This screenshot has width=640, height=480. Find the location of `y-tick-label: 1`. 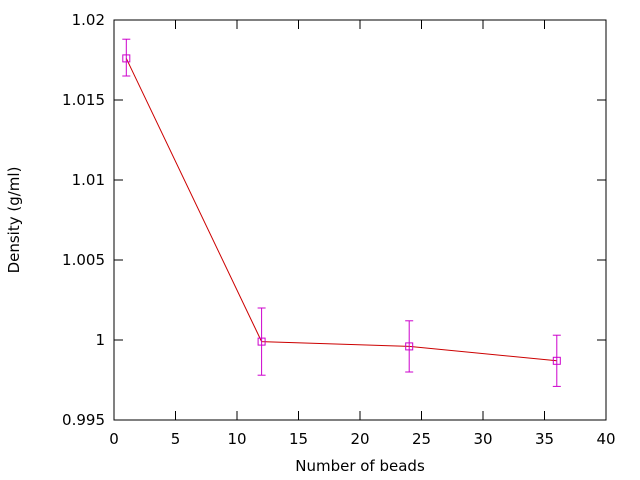

y-tick-label: 1 is located at coordinates (100, 340).